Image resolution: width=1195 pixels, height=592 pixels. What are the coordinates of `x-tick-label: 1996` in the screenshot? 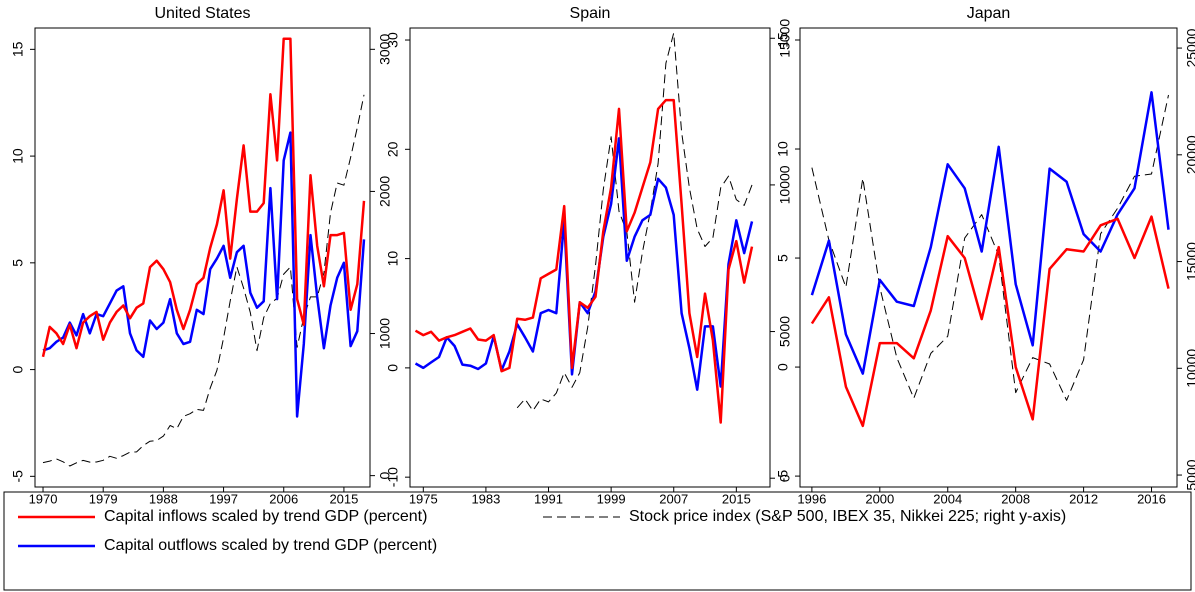 It's located at (811, 498).